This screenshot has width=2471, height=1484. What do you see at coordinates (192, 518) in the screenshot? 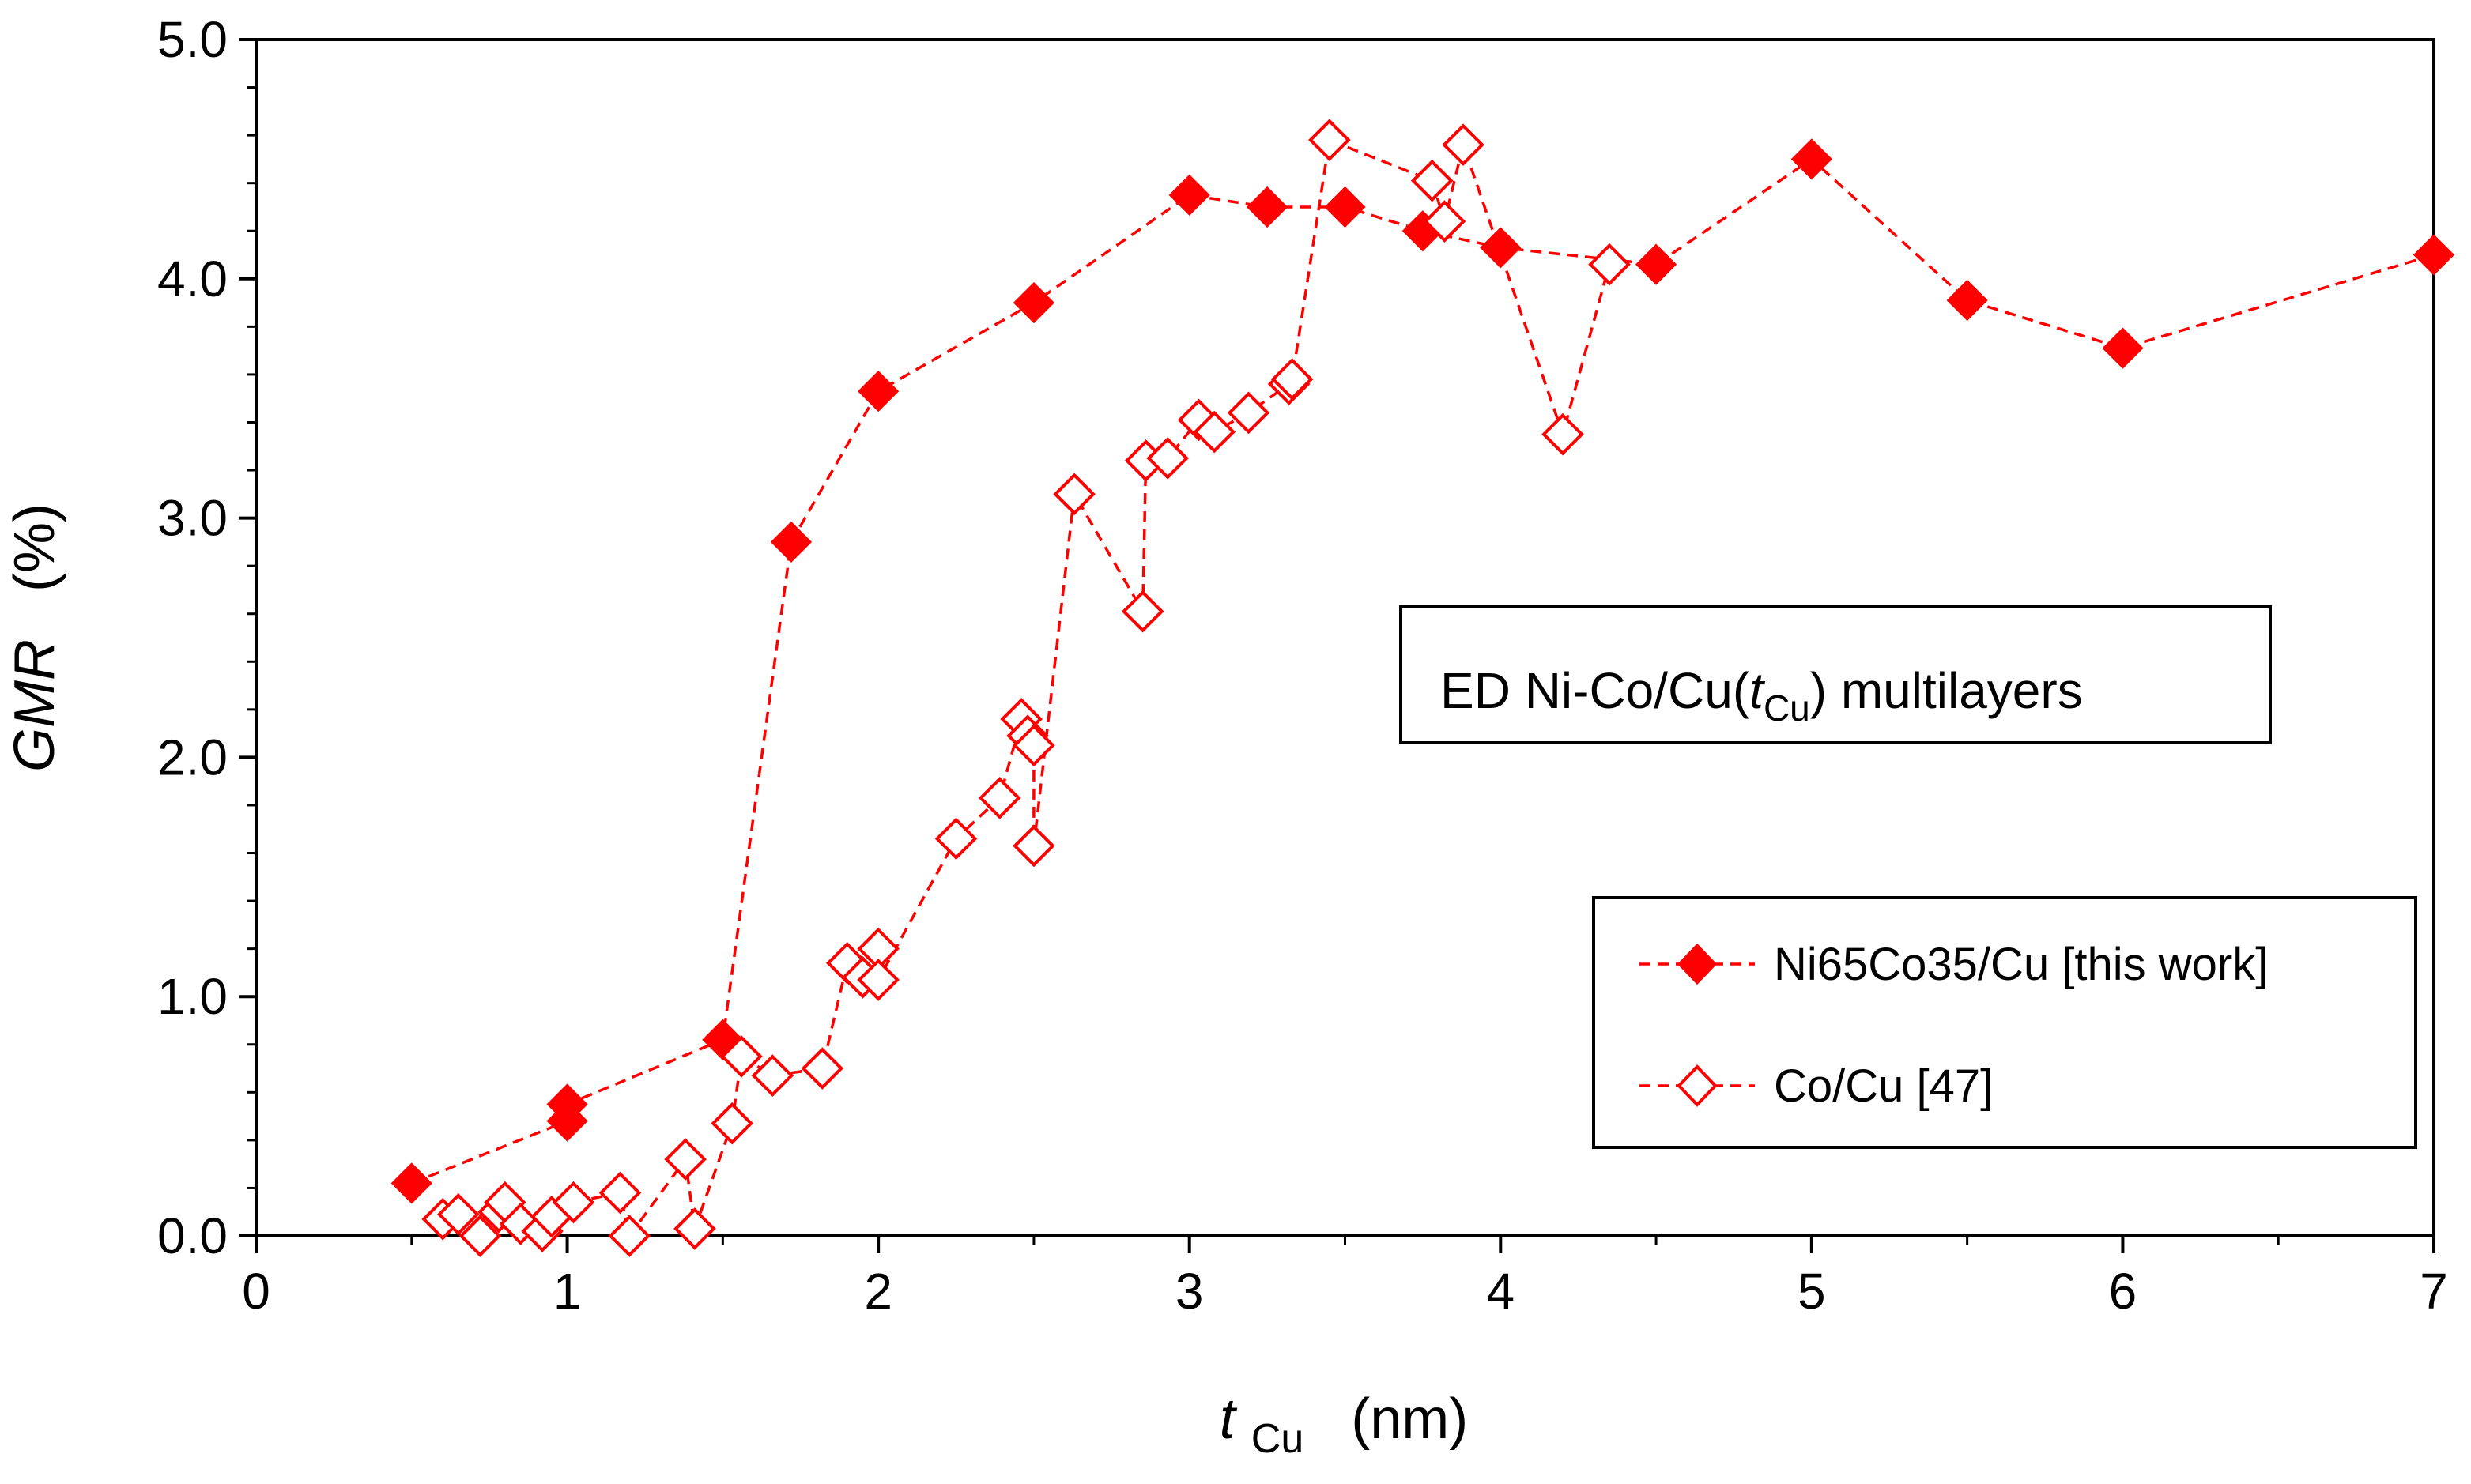
I see `y-tick-label: 3.0` at bounding box center [192, 518].